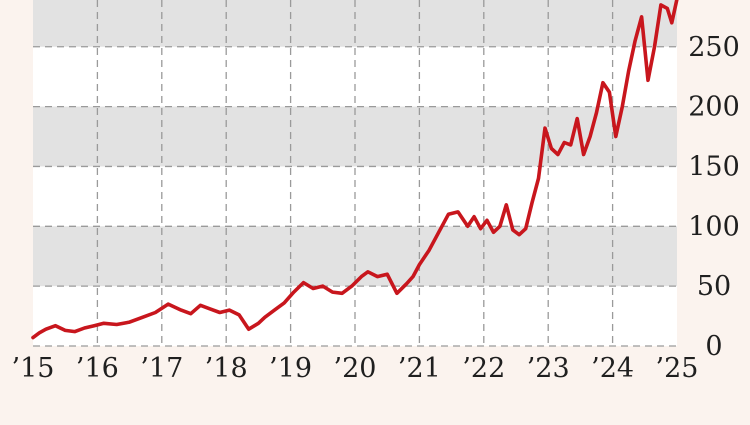 This screenshot has width=750, height=425. What do you see at coordinates (714, 47) in the screenshot?
I see `y-tick-label: 250` at bounding box center [714, 47].